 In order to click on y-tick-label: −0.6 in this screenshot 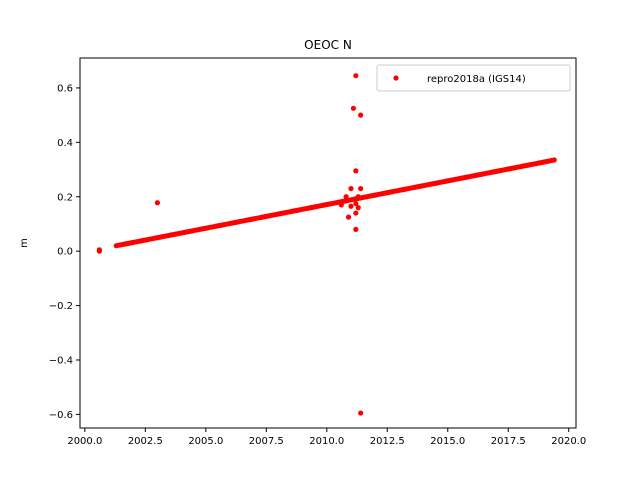, I will do `click(61, 415)`.